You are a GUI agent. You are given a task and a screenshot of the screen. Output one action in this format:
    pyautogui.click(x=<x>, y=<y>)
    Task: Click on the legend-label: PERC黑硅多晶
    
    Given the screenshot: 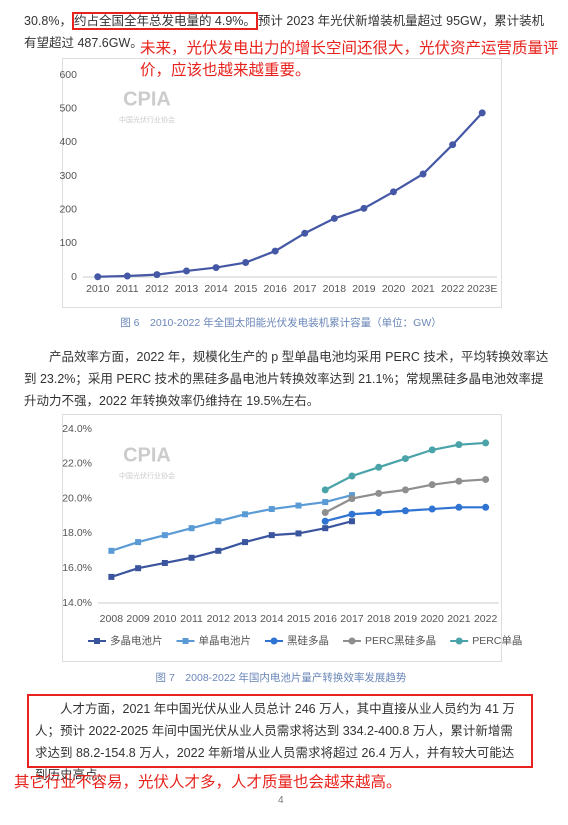 What is the action you would take?
    pyautogui.click(x=400, y=640)
    